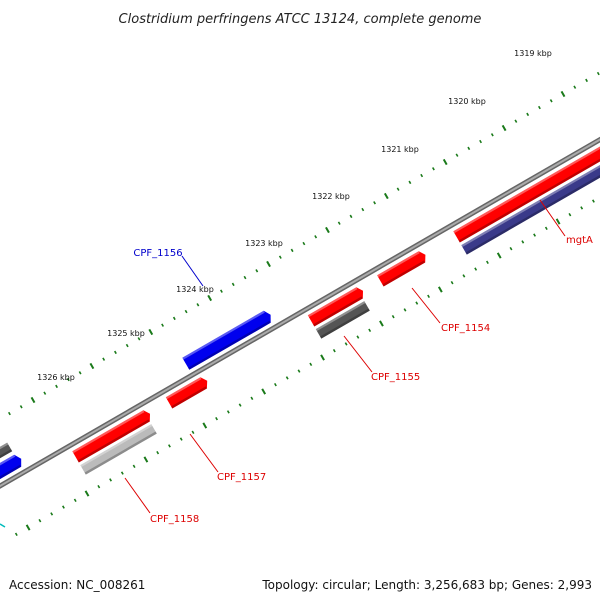 This screenshot has width=600, height=600. Describe the element at coordinates (566, 222) in the screenshot. I see `gene-label-mgta: mgtA` at that location.